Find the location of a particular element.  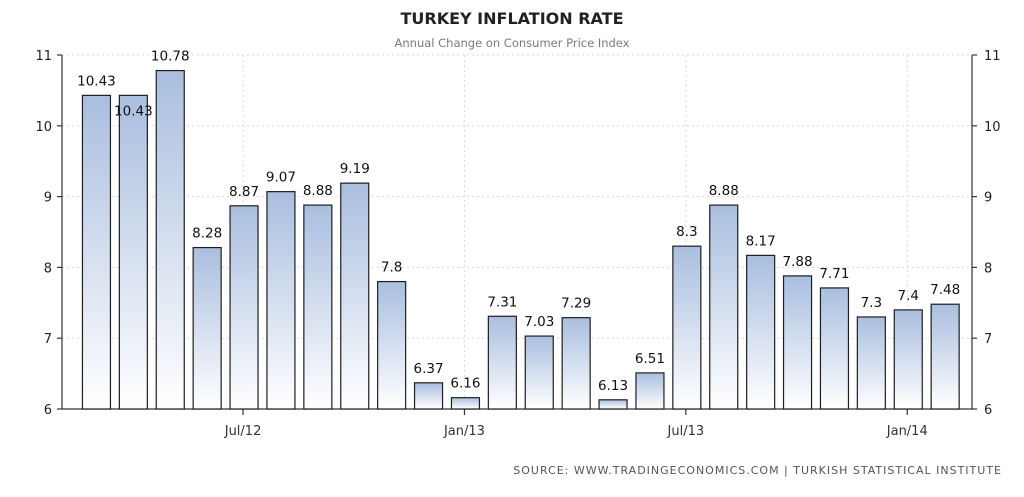

data-label: 9.07 is located at coordinates (281, 178).